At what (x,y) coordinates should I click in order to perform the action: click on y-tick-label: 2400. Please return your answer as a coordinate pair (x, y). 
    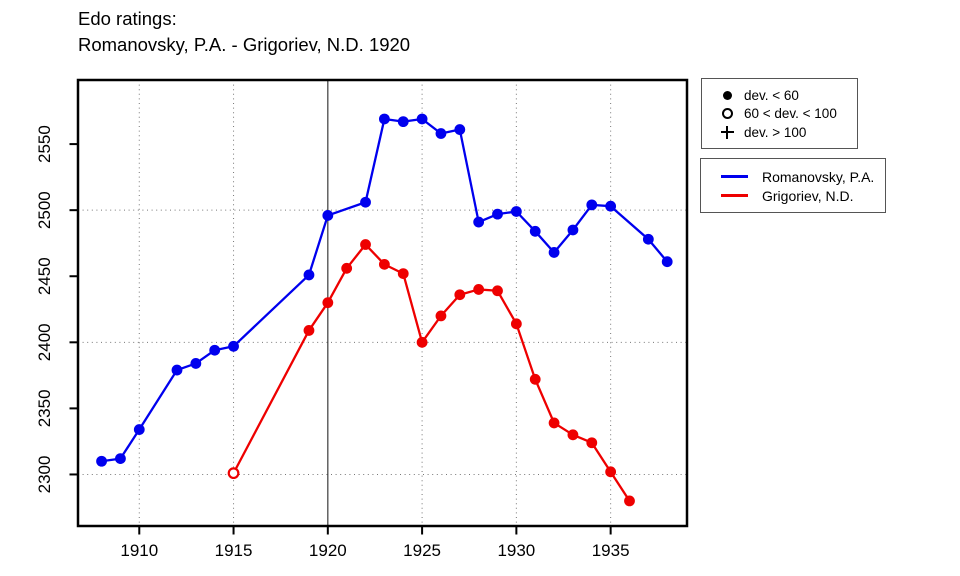
    Looking at the image, I should click on (44, 342).